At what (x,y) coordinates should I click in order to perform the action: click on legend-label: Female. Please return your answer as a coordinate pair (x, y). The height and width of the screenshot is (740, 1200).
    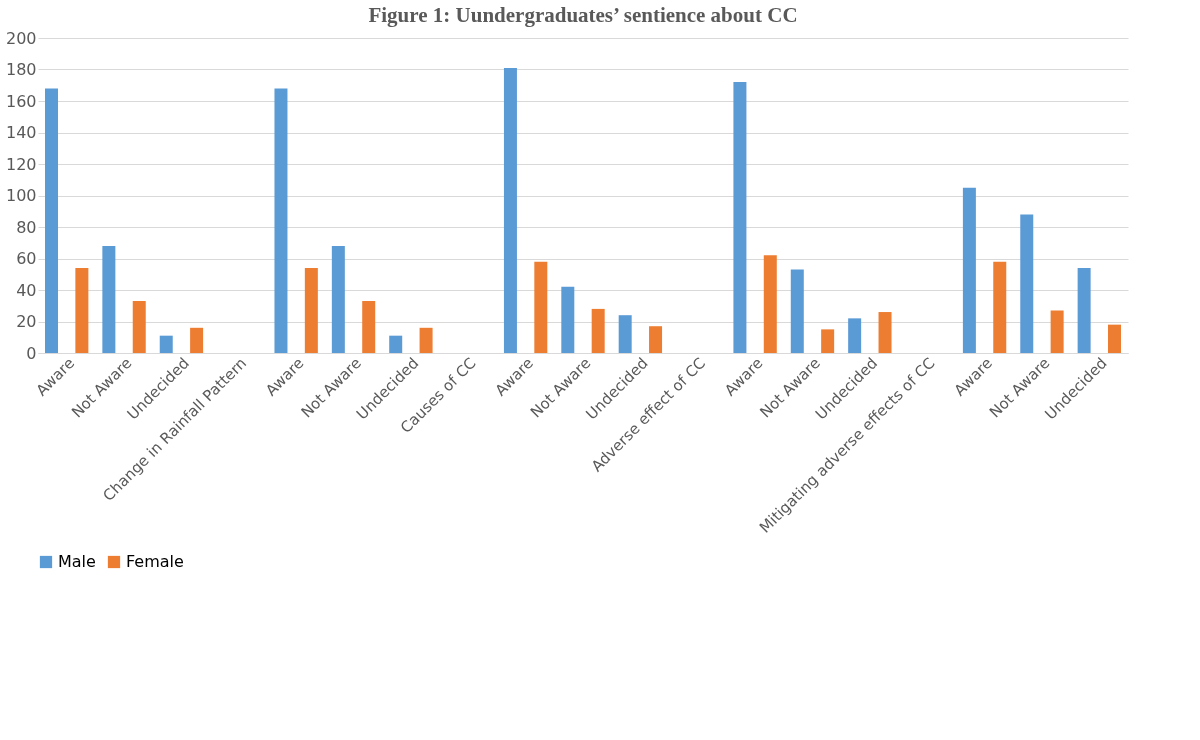
    Looking at the image, I should click on (155, 561).